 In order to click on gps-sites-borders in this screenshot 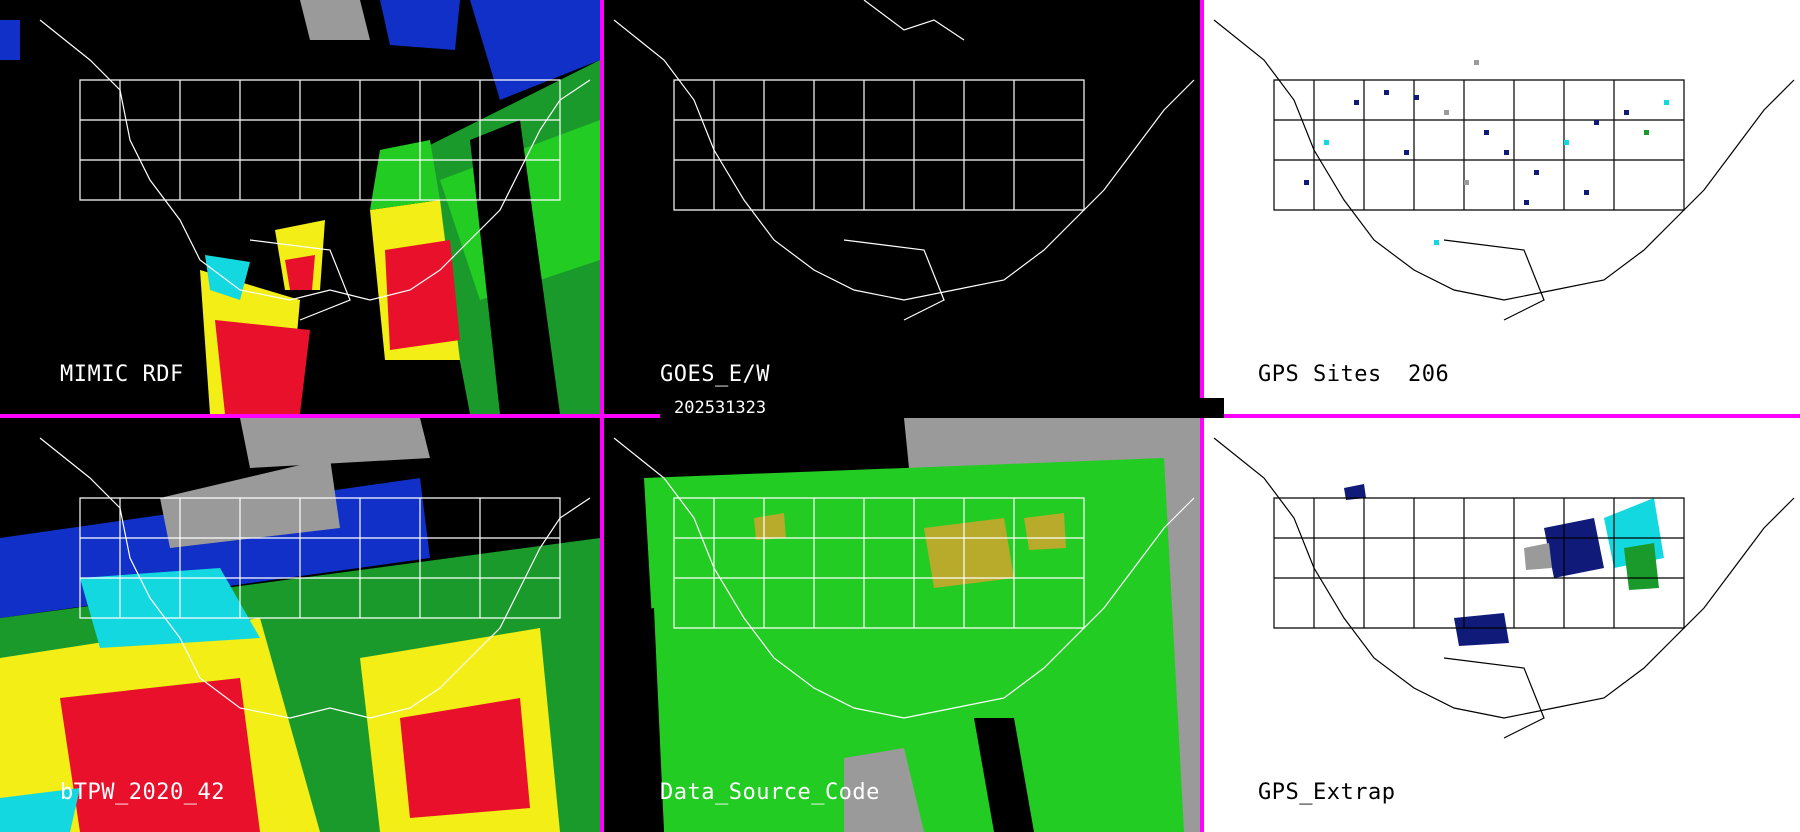, I will do `click(1504, 170)`.